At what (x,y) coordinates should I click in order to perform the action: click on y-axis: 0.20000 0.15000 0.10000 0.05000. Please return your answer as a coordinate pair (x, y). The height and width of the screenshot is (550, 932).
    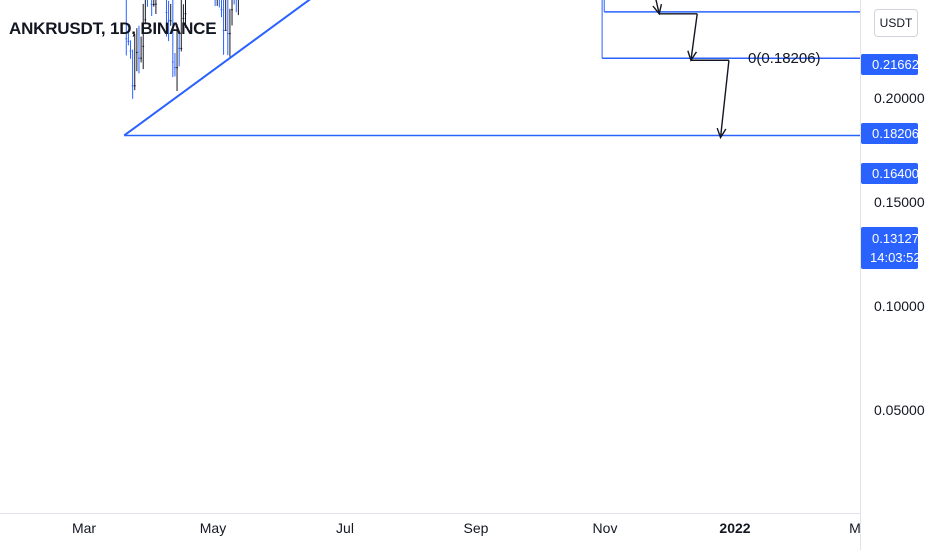
    Looking at the image, I should click on (899, 254).